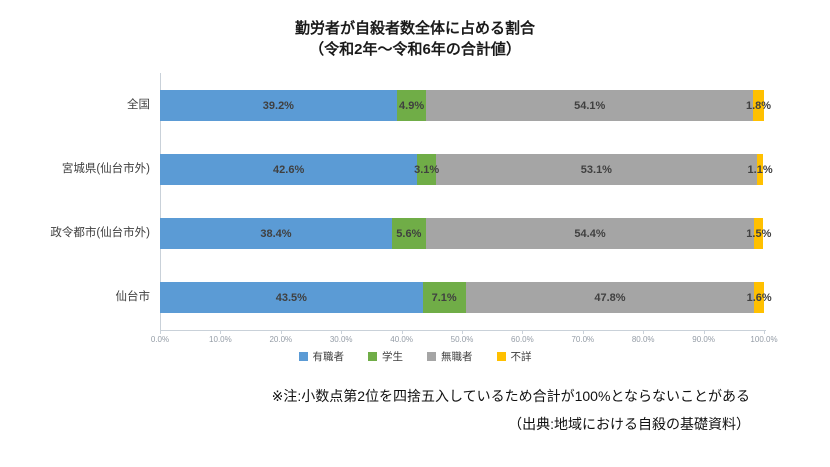 The width and height of the screenshot is (830, 467). I want to click on bar-segment: 1.5%, so click(758, 233).